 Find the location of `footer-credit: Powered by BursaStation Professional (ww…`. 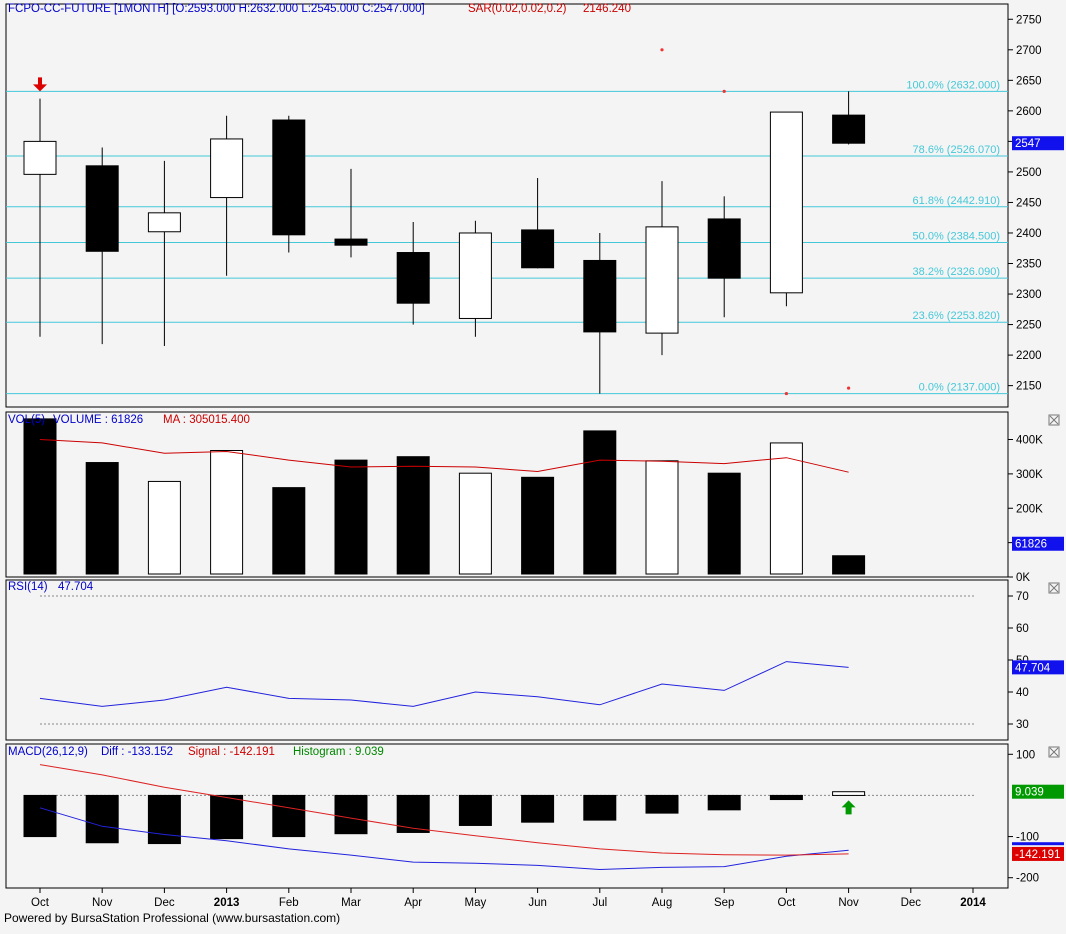

footer-credit: Powered by BursaStation Professional (ww… is located at coordinates (172, 918).